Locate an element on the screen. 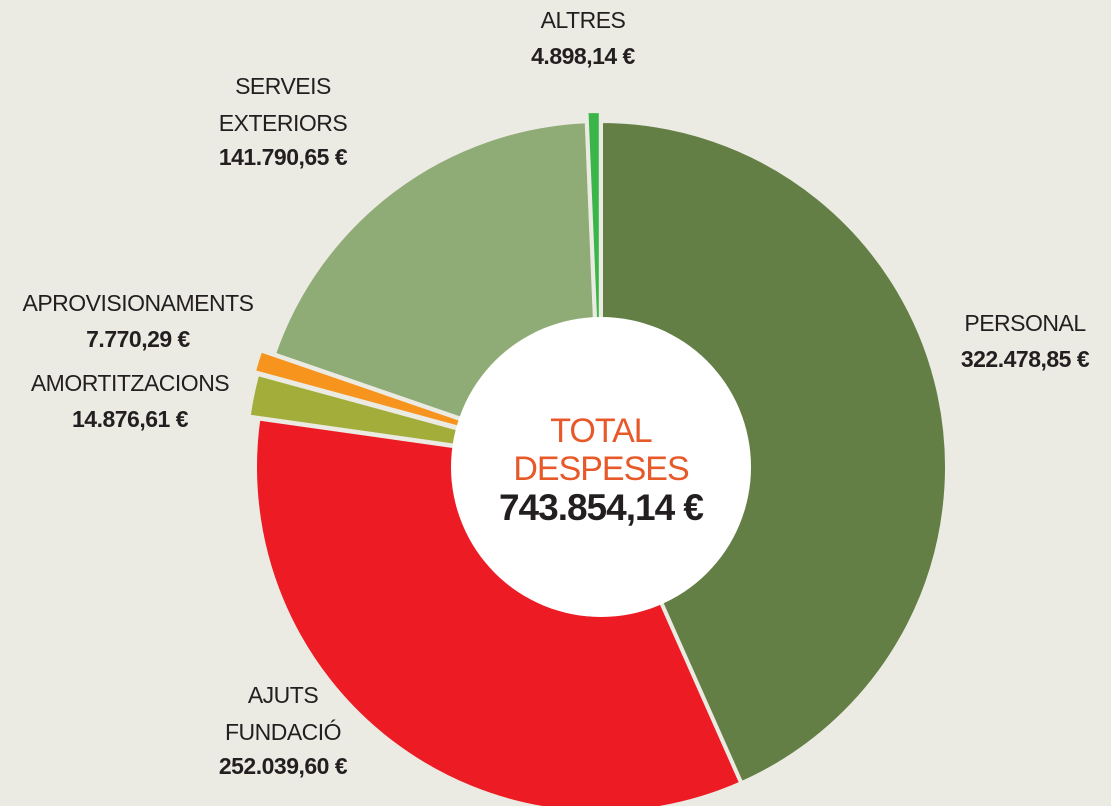  value-label: 252.039,60 € is located at coordinates (283, 766).